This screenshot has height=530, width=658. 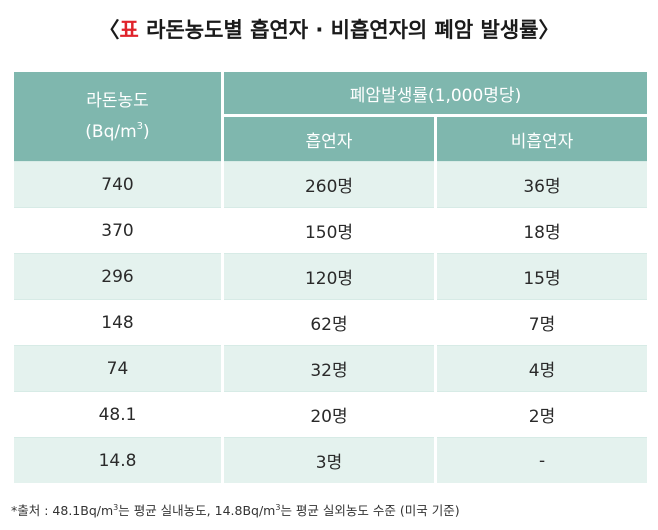 What do you see at coordinates (117, 131) in the screenshot?
I see `header-radon-line2: (Bq/m3)` at bounding box center [117, 131].